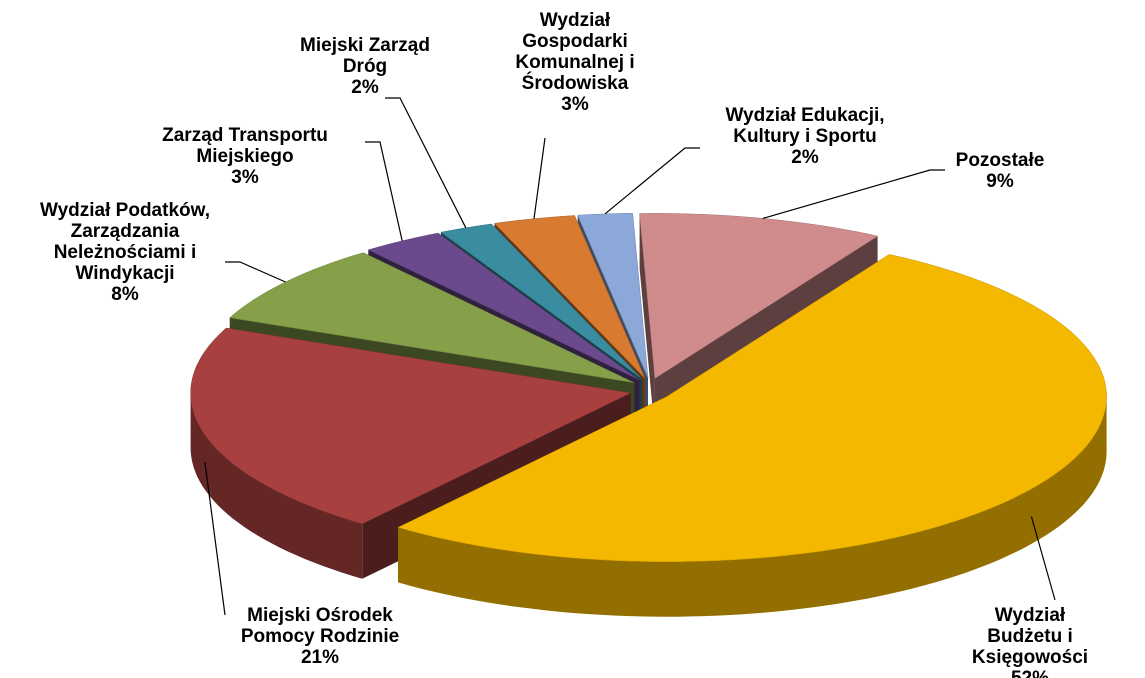  I want to click on data-label: Pozostałe 9%, so click(1000, 171).